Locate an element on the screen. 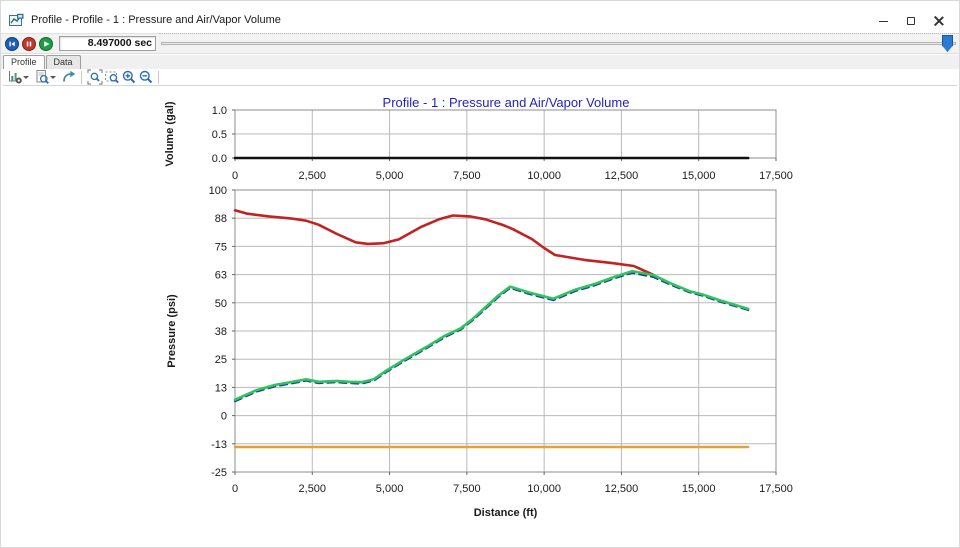 This screenshot has width=960, height=548. zoom-window-icon is located at coordinates (111, 77).